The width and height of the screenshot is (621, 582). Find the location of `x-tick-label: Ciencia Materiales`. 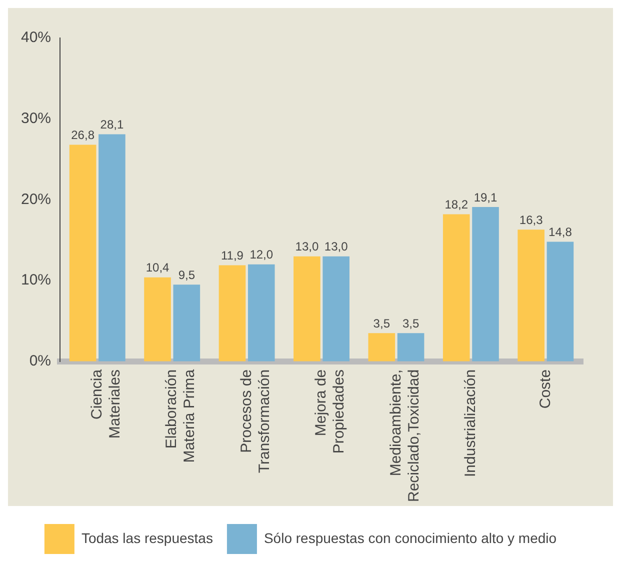

x-tick-label: Ciencia Materiales is located at coordinates (106, 403).